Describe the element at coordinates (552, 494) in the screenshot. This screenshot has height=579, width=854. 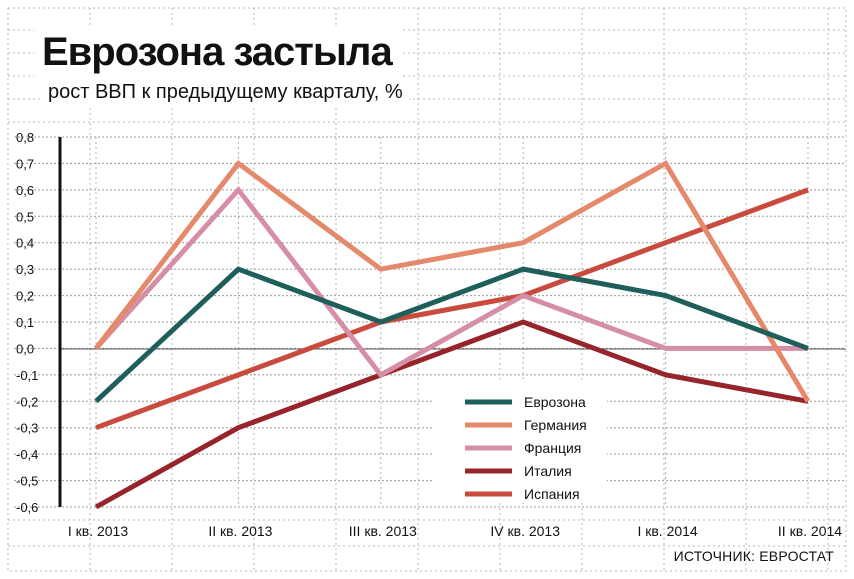
I see `legend-label: Испания` at that location.